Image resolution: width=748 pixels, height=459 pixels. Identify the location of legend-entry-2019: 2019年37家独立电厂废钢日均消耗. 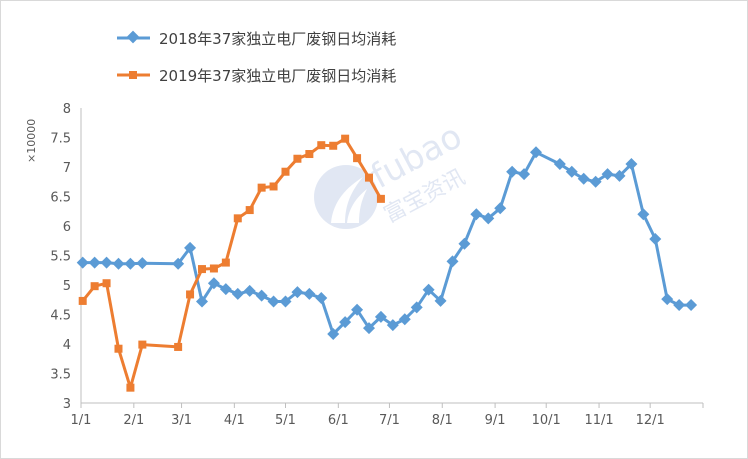
(256, 76).